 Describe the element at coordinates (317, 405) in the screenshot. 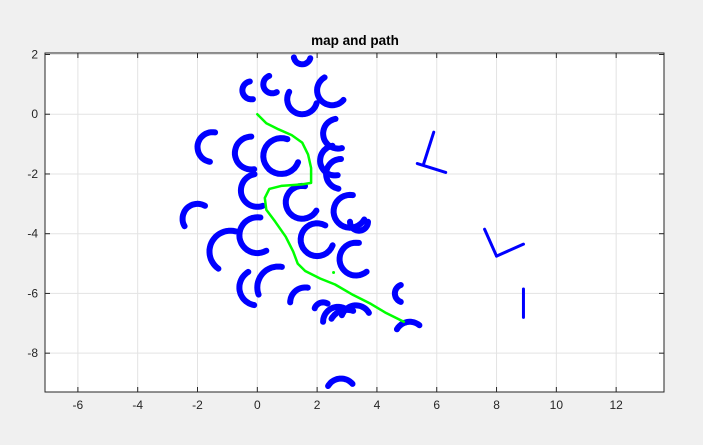

I see `x-tick-label: 2` at that location.